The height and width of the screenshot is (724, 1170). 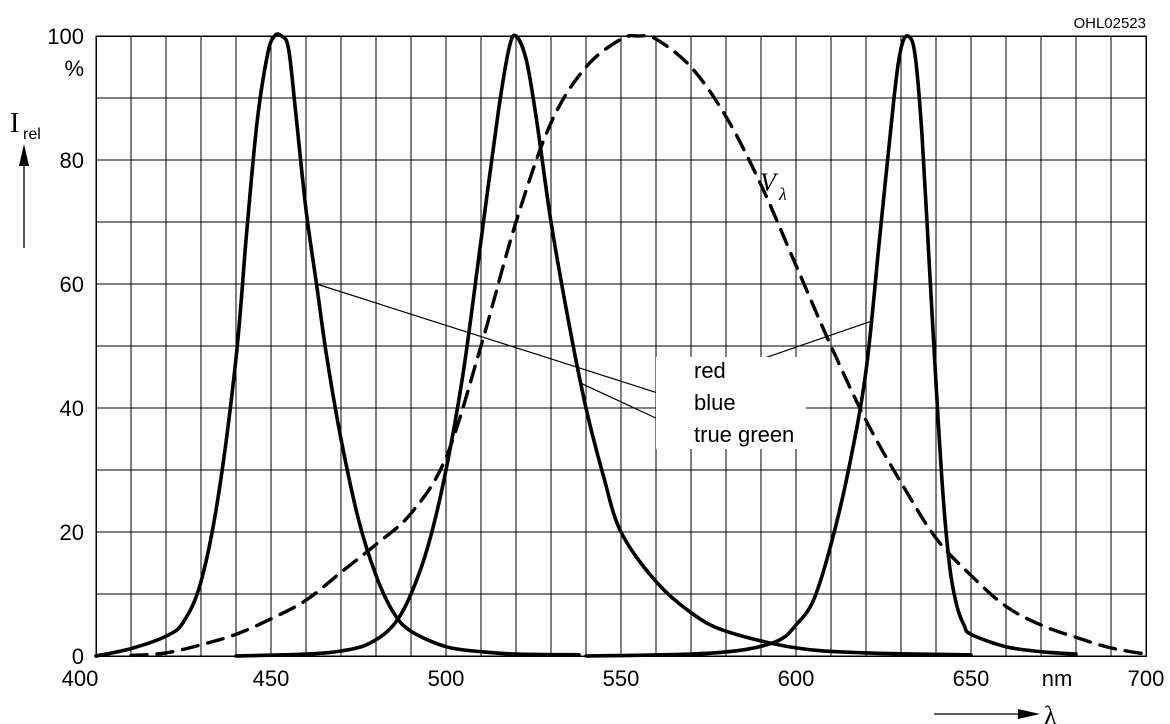 What do you see at coordinates (24, 155) in the screenshot?
I see `y-axis-arrow-head` at bounding box center [24, 155].